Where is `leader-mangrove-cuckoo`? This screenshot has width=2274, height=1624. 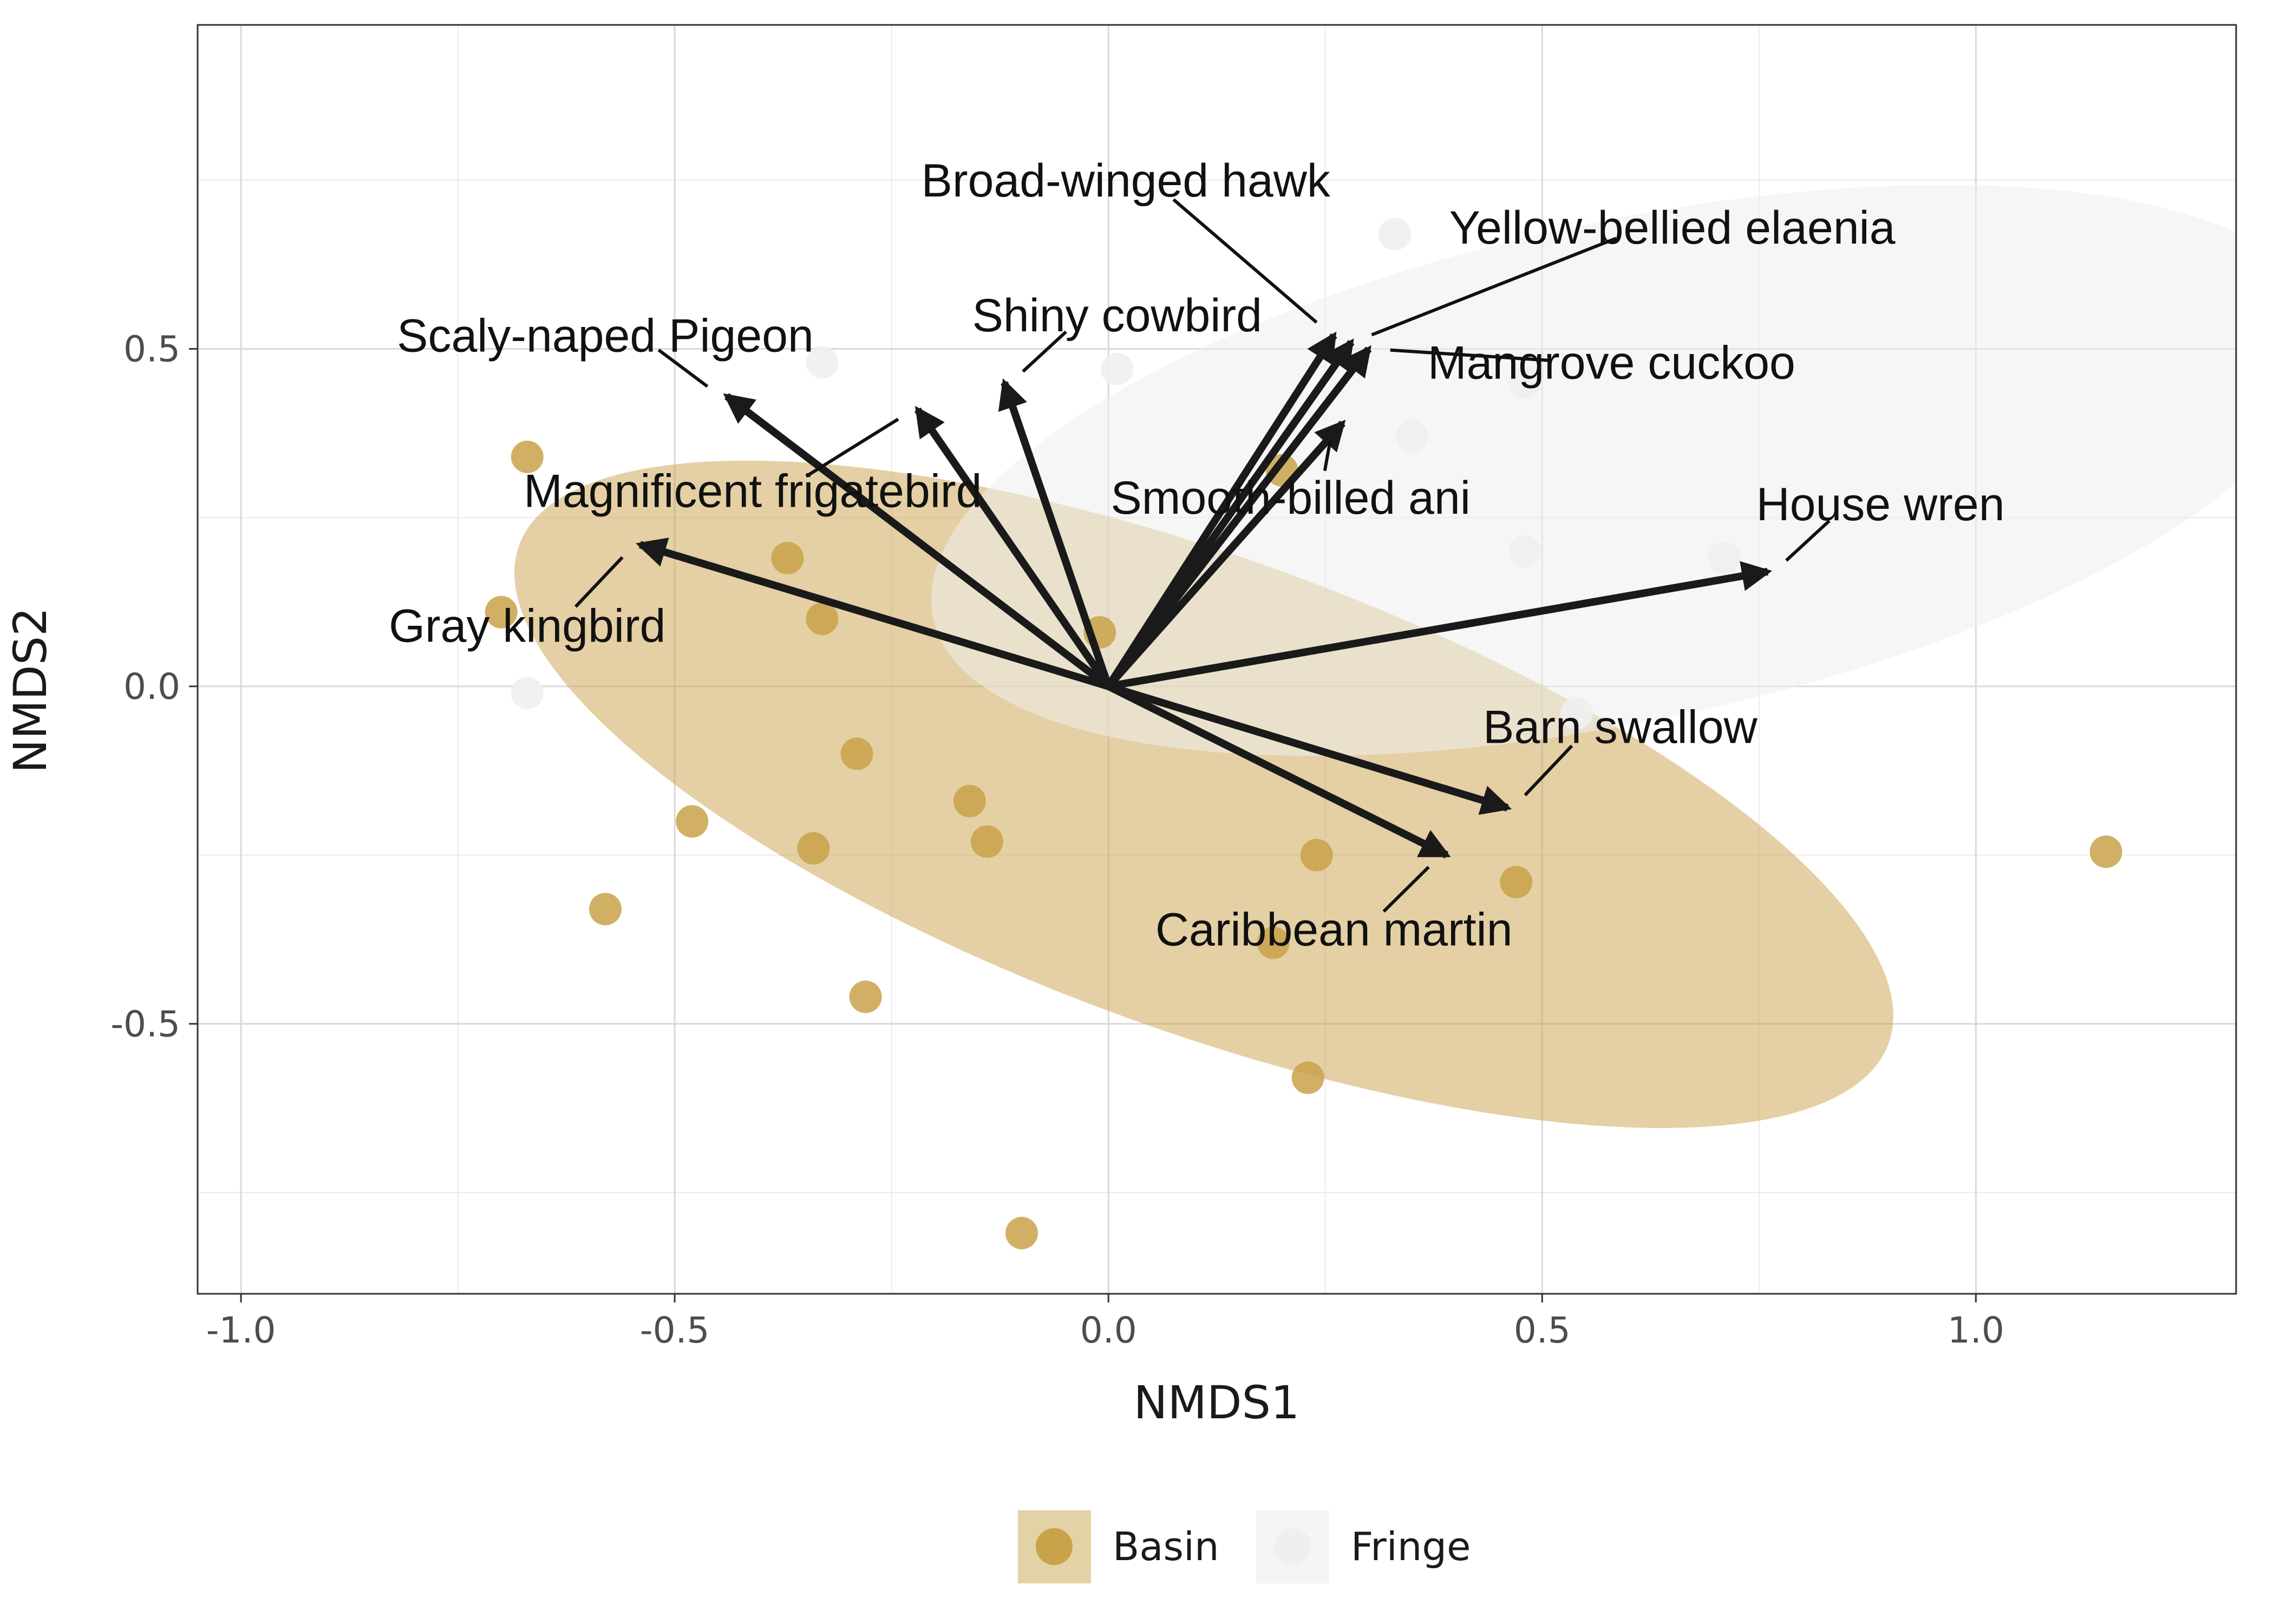 leader-mangrove-cuckoo is located at coordinates (1471, 355).